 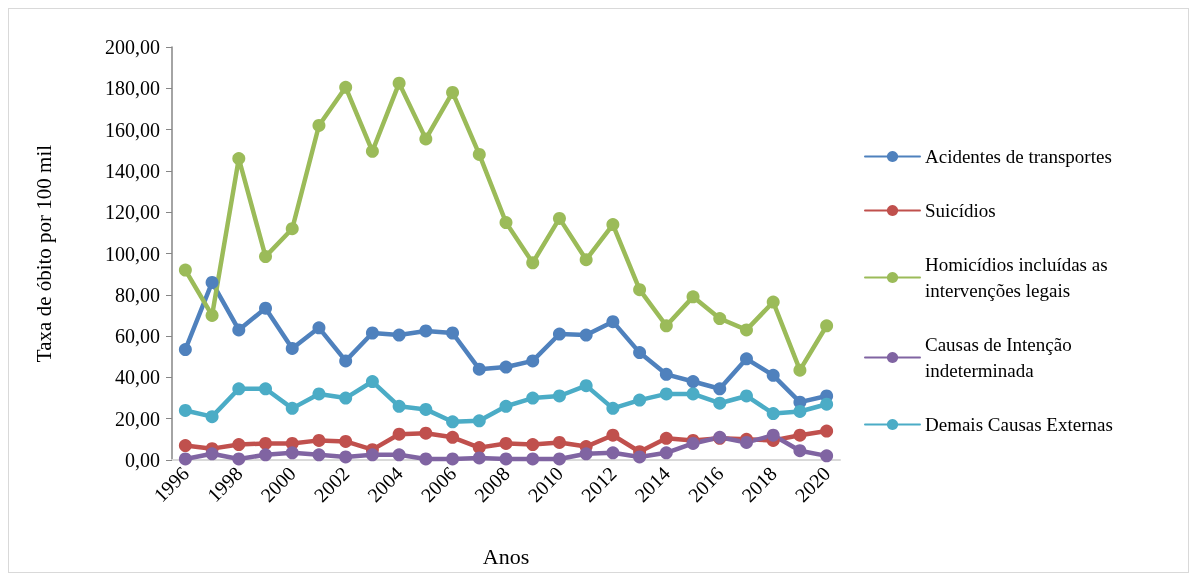 I want to click on legend-label: Suicídios, so click(x=960, y=210).